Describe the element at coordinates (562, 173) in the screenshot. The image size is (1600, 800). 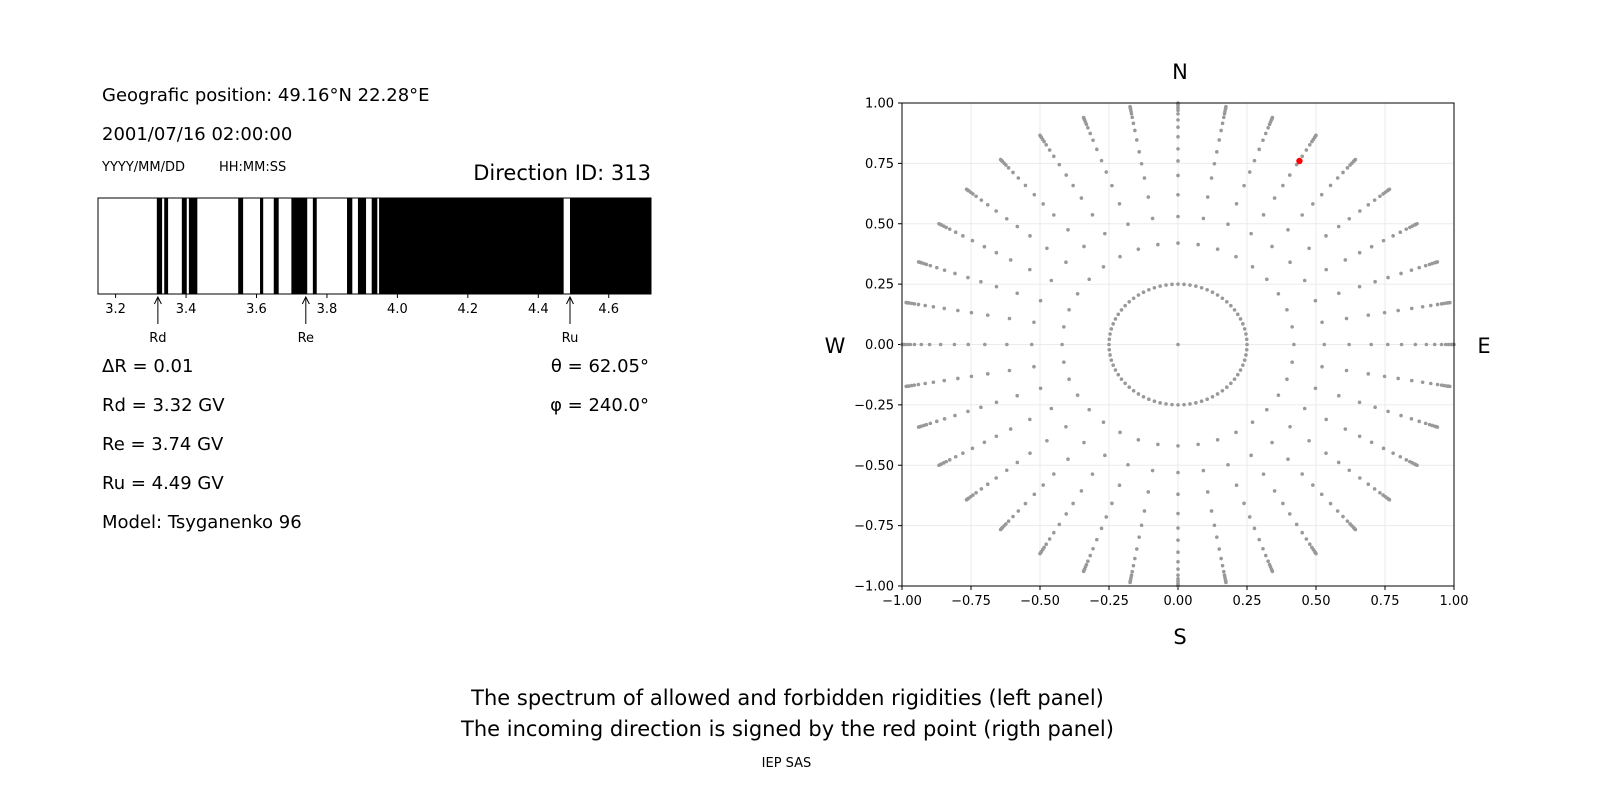
I see `direction-id: Direction ID: 313` at that location.